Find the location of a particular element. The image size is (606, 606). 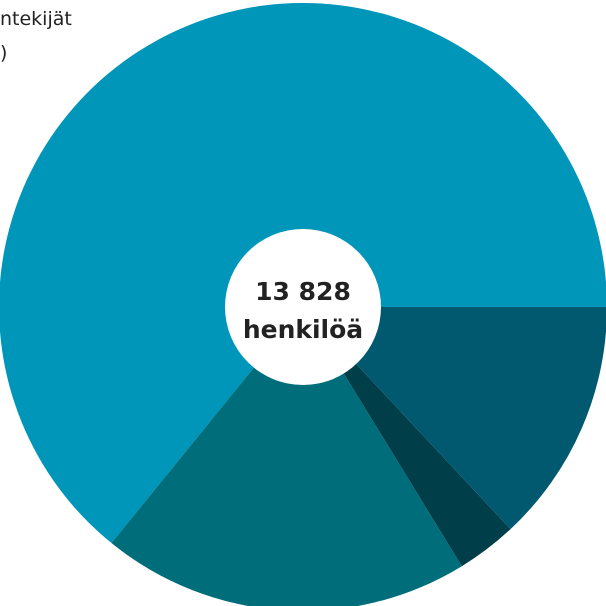

chart-title-line-2: ) is located at coordinates (4, 53).